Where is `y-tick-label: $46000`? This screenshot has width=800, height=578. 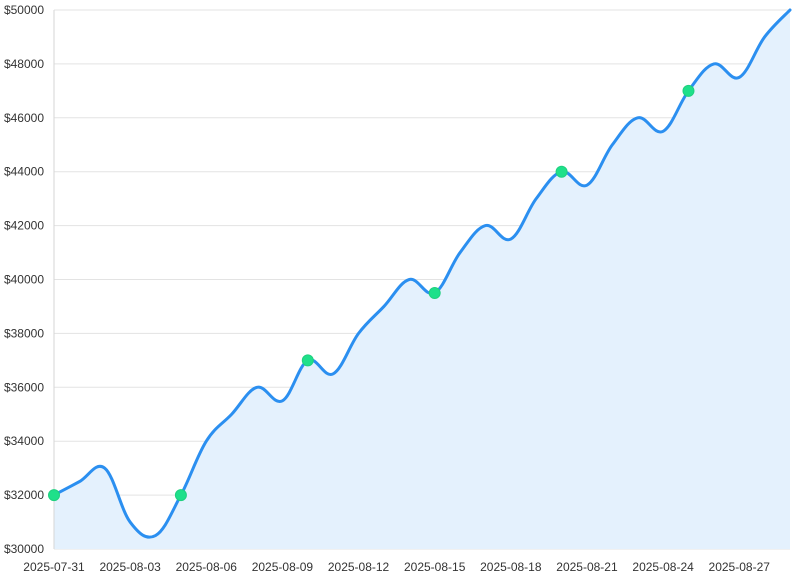 y-tick-label: $46000 is located at coordinates (24, 118).